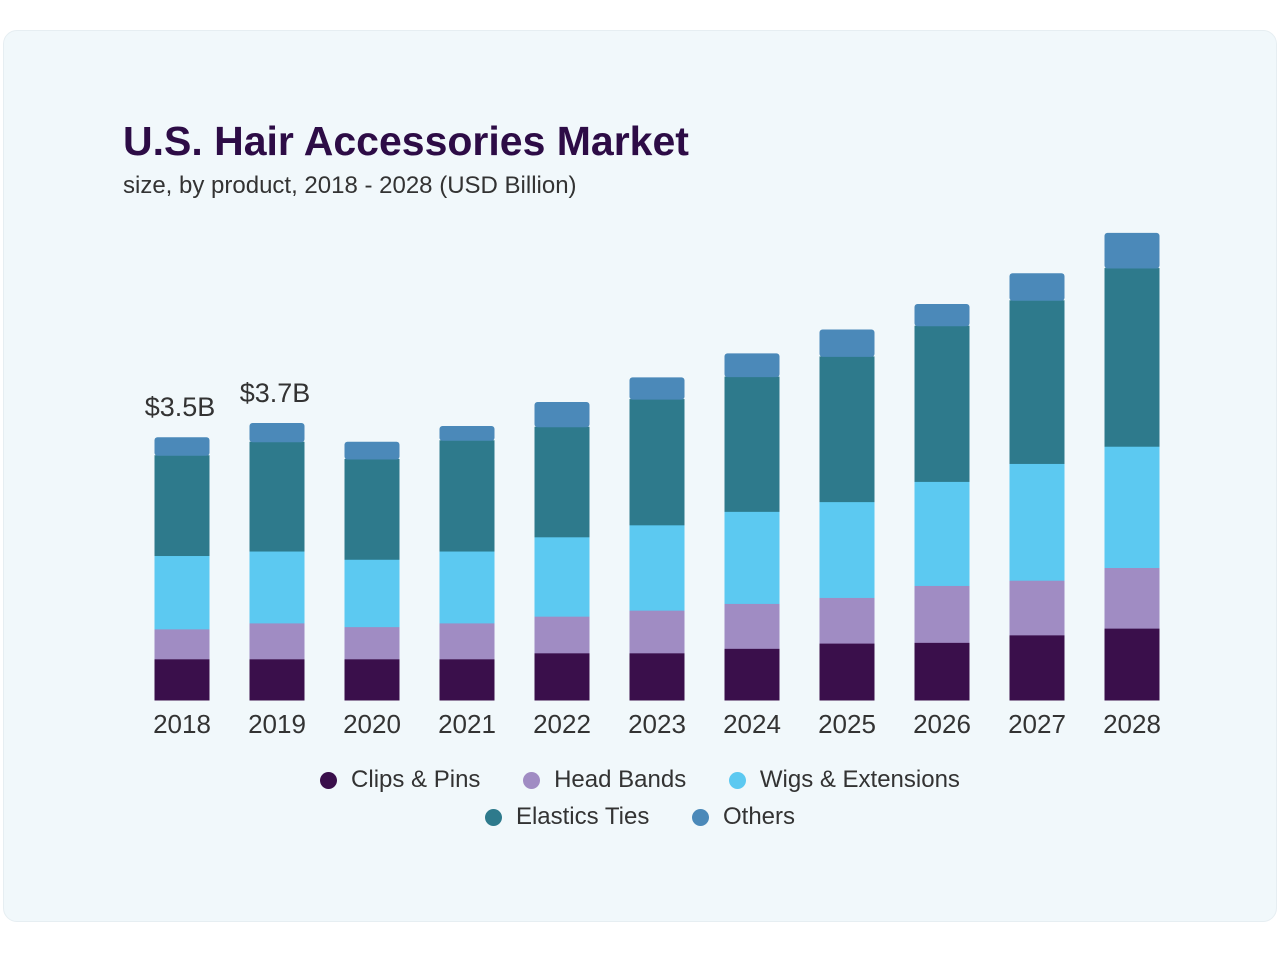 This screenshot has width=1280, height=953. What do you see at coordinates (847, 672) in the screenshot?
I see `bar-segment-clips-pins-2025` at bounding box center [847, 672].